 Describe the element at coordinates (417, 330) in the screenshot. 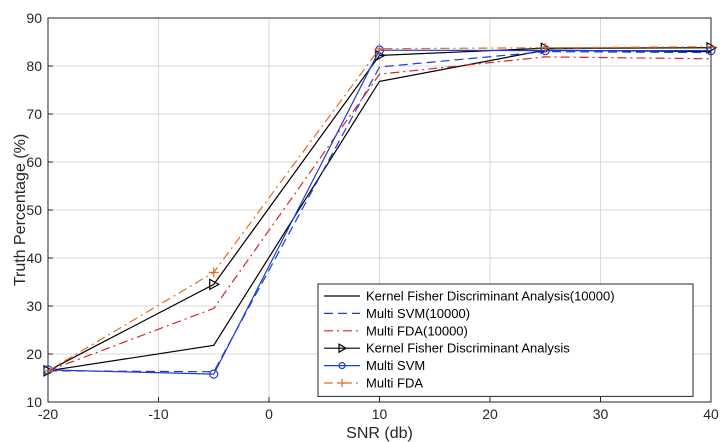

I see `legend-label: Multi FDA(10000)` at that location.